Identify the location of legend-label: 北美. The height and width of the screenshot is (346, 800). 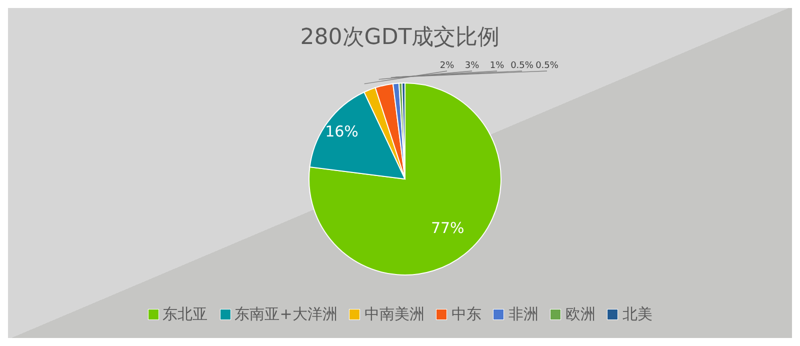
(636, 314).